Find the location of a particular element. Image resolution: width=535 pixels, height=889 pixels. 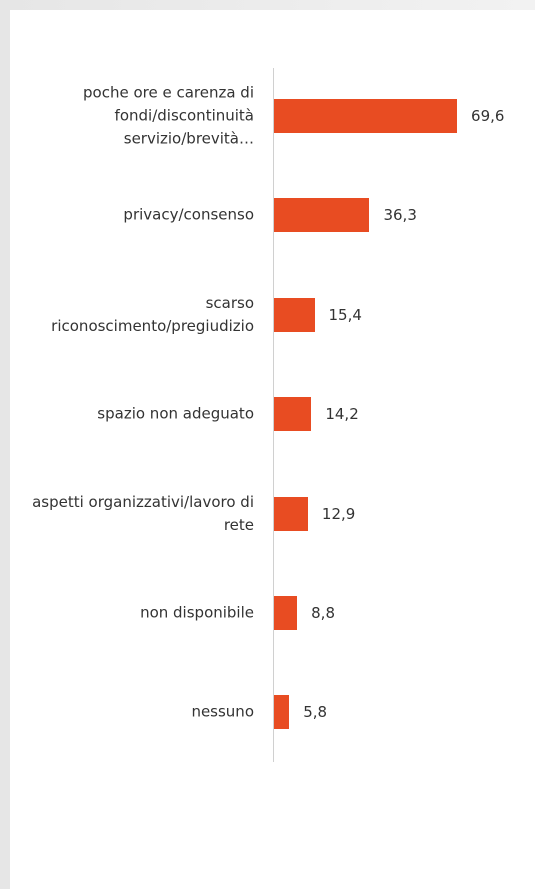

value-label: 69,6 is located at coordinates (488, 116).